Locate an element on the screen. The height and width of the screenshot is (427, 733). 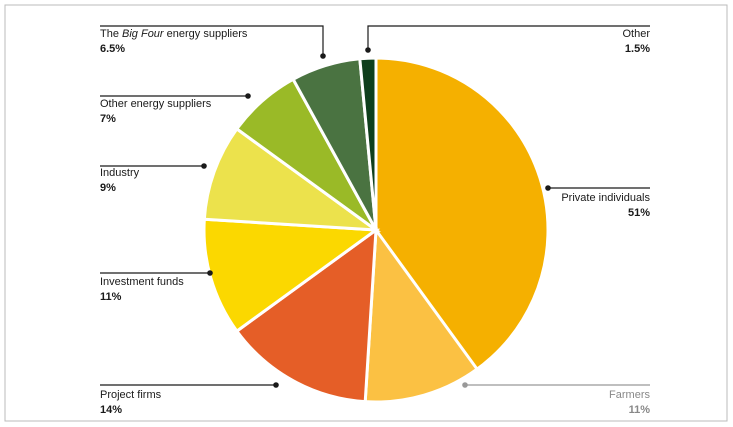
label-part: Other energy suppliers is located at coordinates (156, 104).